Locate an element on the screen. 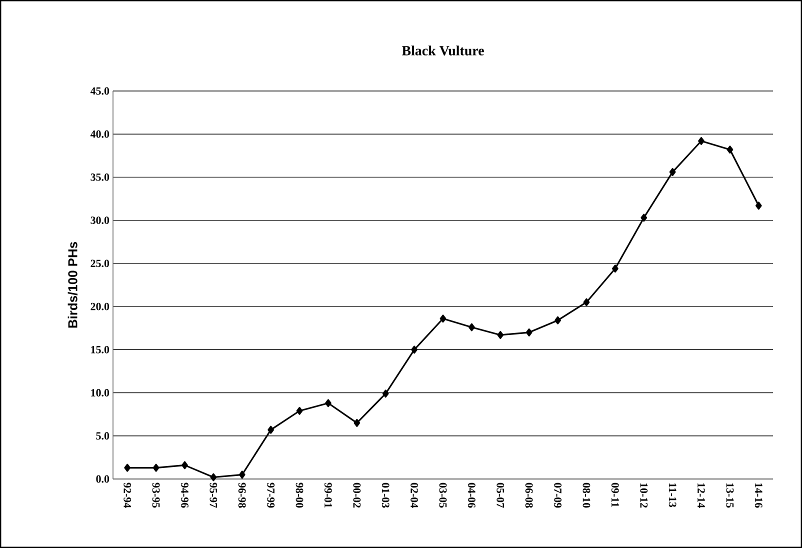 Image resolution: width=802 pixels, height=548 pixels. y-tick-label: 15.0 is located at coordinates (100, 350).